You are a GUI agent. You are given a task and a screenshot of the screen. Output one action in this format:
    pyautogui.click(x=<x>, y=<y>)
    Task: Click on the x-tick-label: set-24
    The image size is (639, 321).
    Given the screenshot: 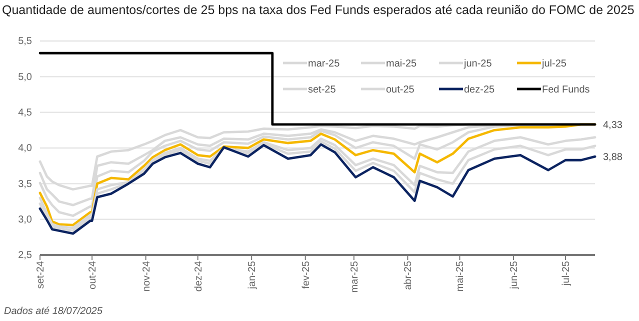 What is the action you would take?
    pyautogui.click(x=41, y=274)
    